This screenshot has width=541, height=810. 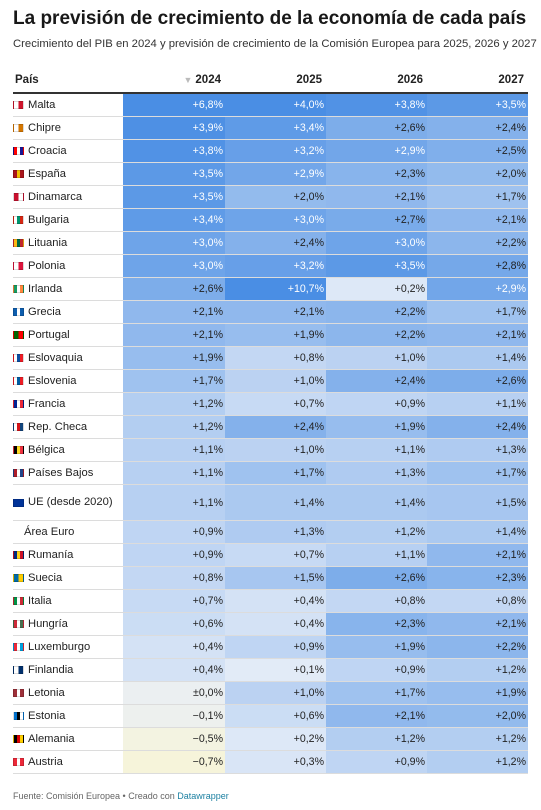 What do you see at coordinates (174, 404) in the screenshot?
I see `value-cell-2024: +1,2%` at bounding box center [174, 404].